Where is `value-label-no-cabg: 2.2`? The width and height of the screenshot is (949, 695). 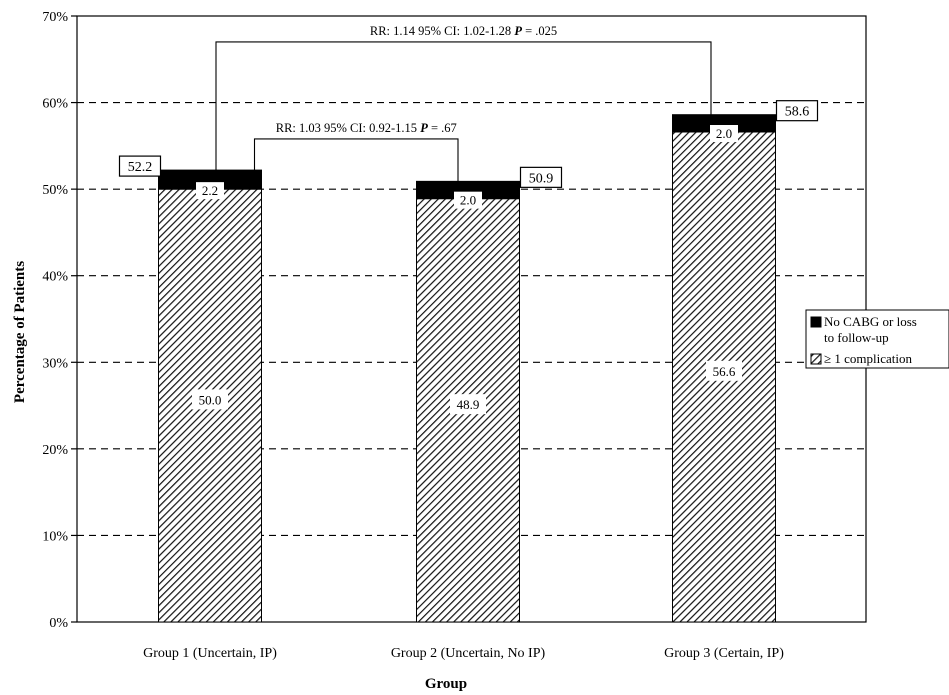 value-label-no-cabg: 2.2 is located at coordinates (210, 190).